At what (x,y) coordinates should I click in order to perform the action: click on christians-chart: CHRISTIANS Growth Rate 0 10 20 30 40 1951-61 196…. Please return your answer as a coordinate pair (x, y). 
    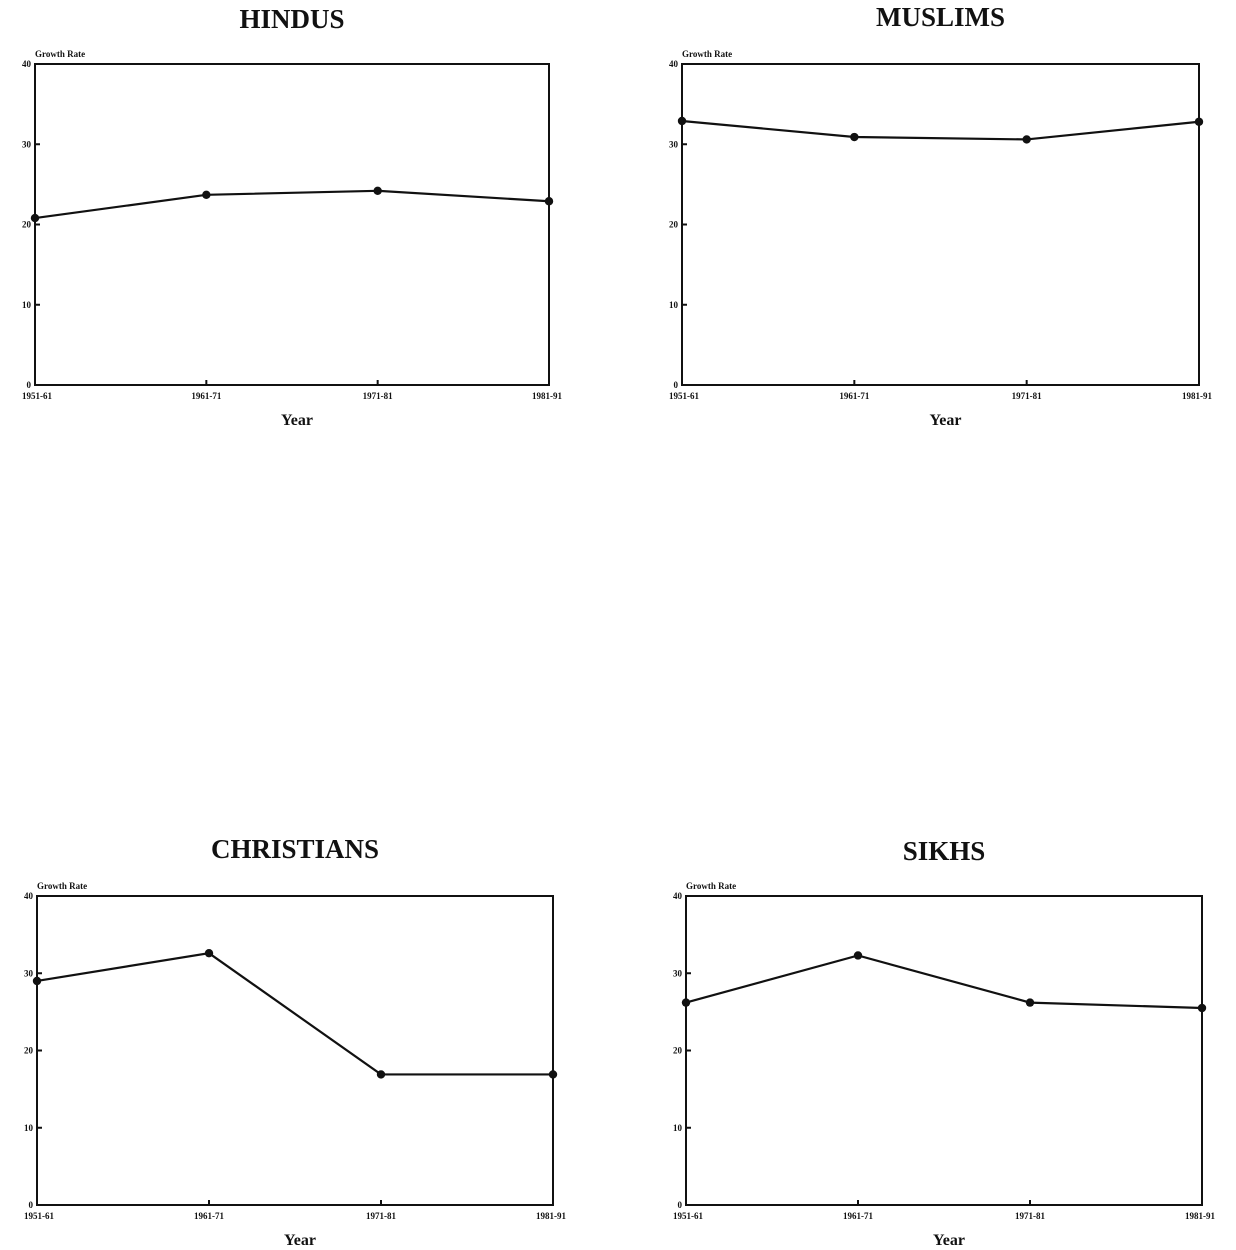
    Looking at the image, I should click on (295, 1041).